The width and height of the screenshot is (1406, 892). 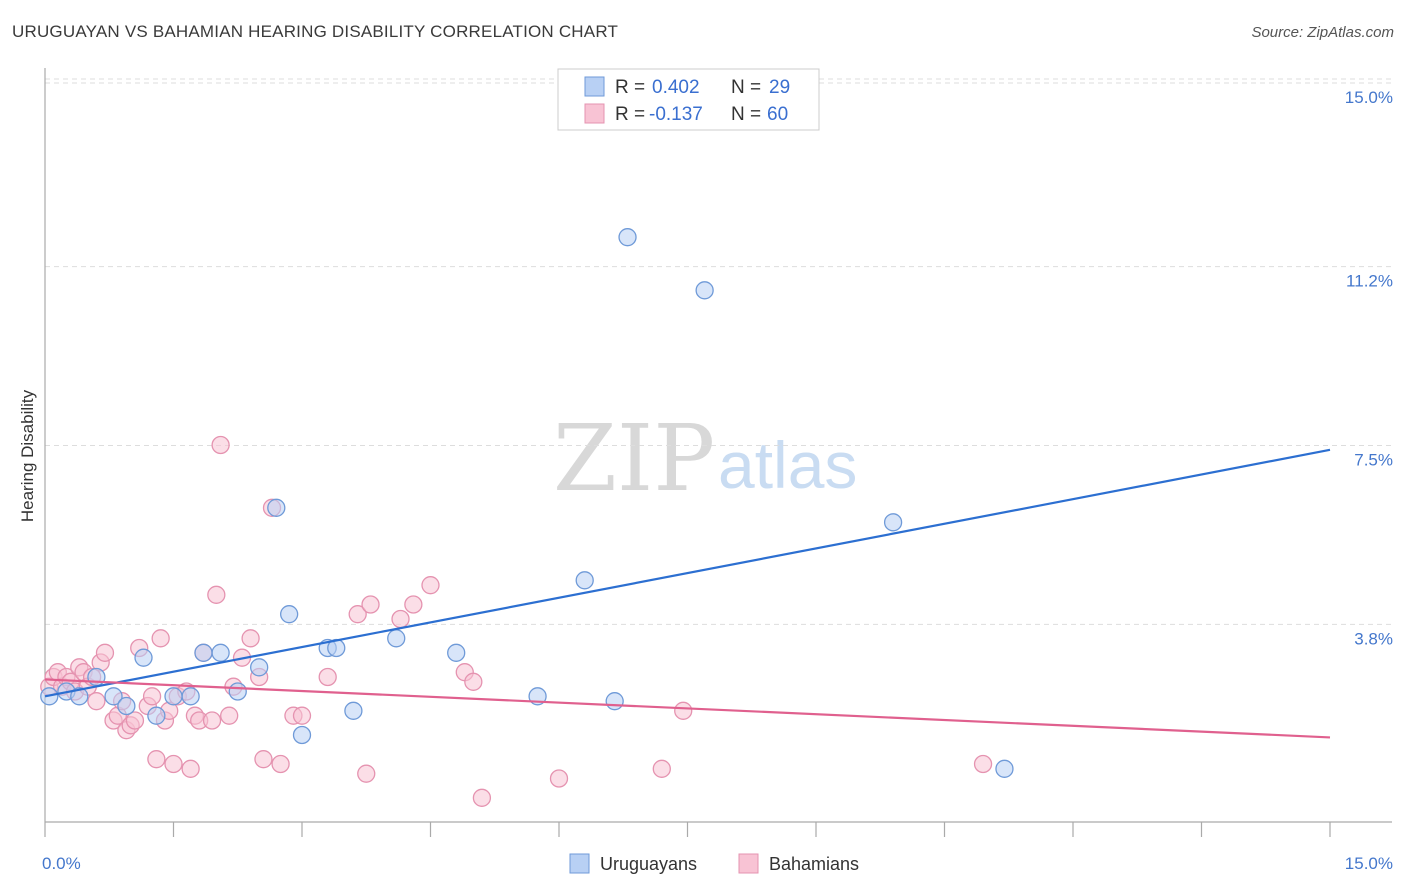 I want to click on y-tick-label: 11.2%, so click(x=1369, y=281).